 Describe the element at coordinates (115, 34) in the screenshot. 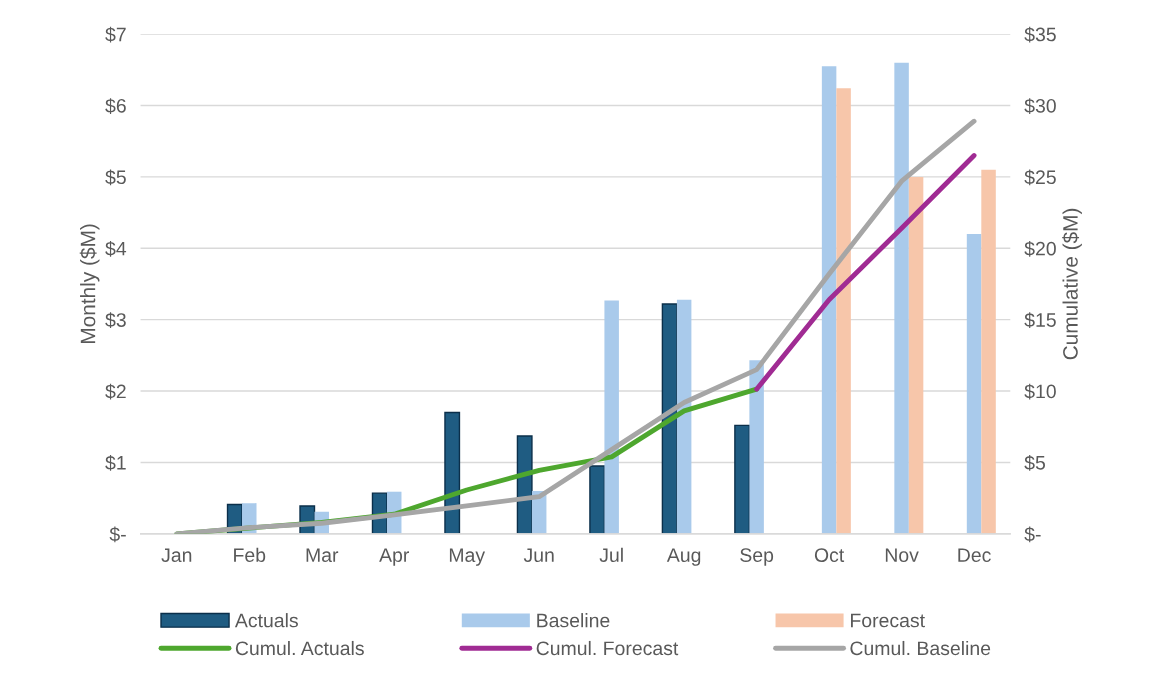

I see `y-tick-label: $7` at that location.